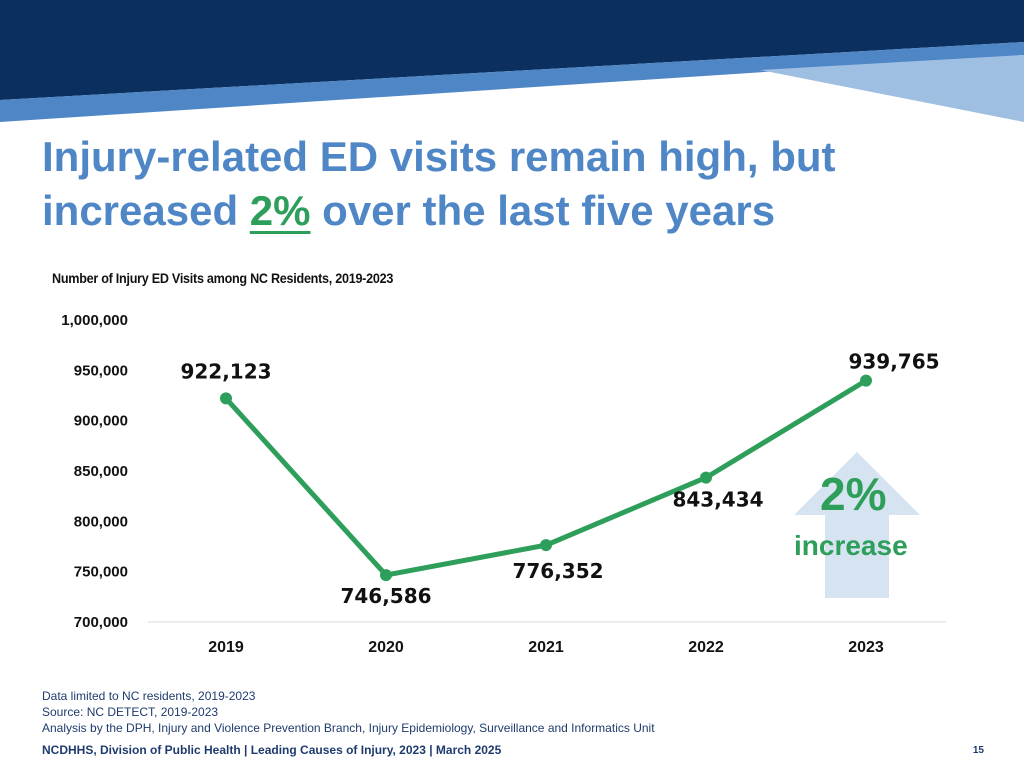  I want to click on title-line-2: increased 2% over the last five years, so click(522, 211).